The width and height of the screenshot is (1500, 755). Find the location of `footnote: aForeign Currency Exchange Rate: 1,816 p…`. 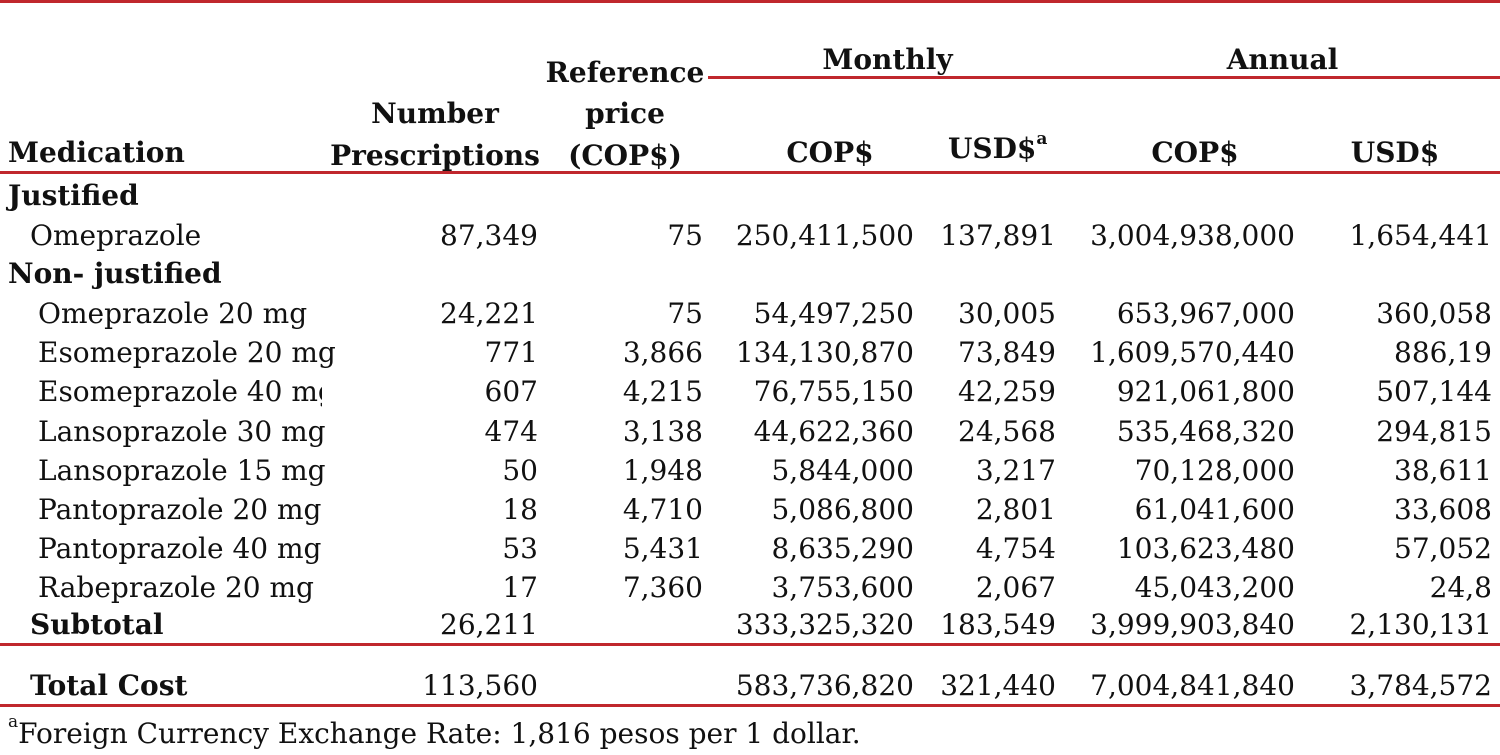

footnote: aForeign Currency Exchange Rate: 1,816 p… is located at coordinates (434, 735).